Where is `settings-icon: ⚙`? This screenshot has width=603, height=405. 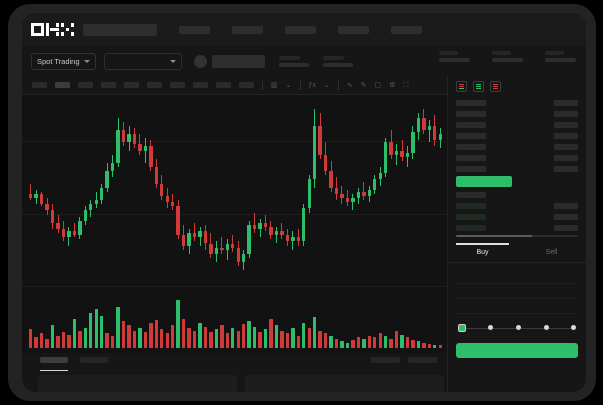
settings-icon: ⚙ is located at coordinates (392, 85).